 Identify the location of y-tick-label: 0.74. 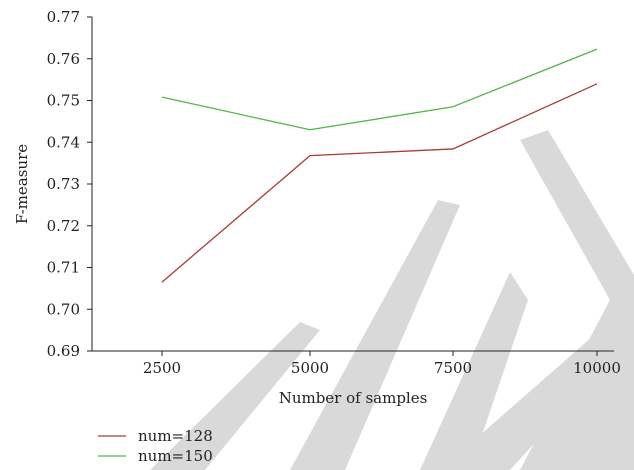
(63, 142).